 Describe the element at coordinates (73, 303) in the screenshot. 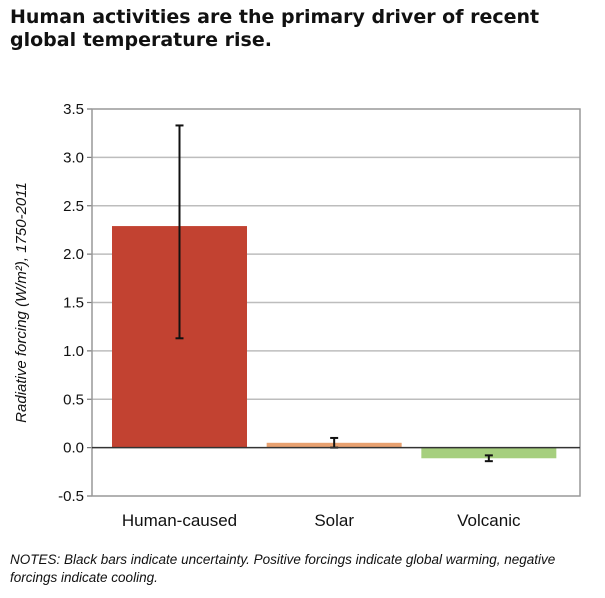

I see `y-tick-label: 1.5` at that location.